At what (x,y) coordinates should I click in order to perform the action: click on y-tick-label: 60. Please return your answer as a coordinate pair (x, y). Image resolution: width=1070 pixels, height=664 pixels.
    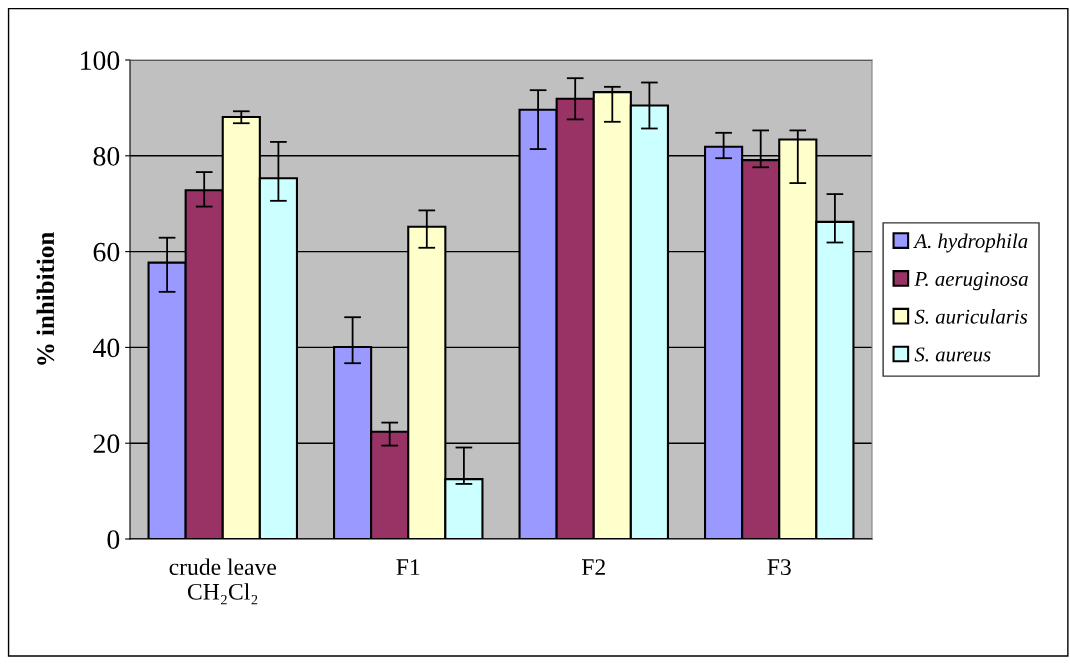
    Looking at the image, I should click on (106, 252).